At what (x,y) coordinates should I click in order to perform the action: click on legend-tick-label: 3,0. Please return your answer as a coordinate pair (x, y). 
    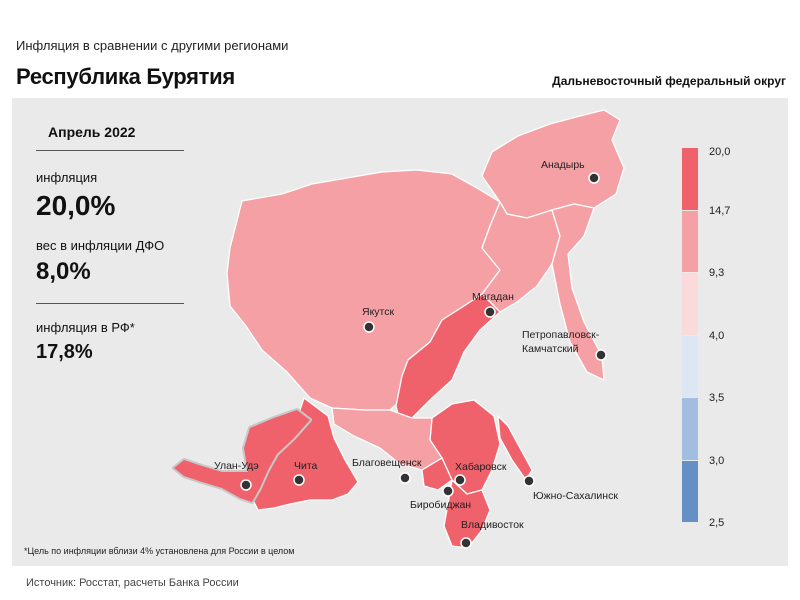
    Looking at the image, I should click on (717, 460).